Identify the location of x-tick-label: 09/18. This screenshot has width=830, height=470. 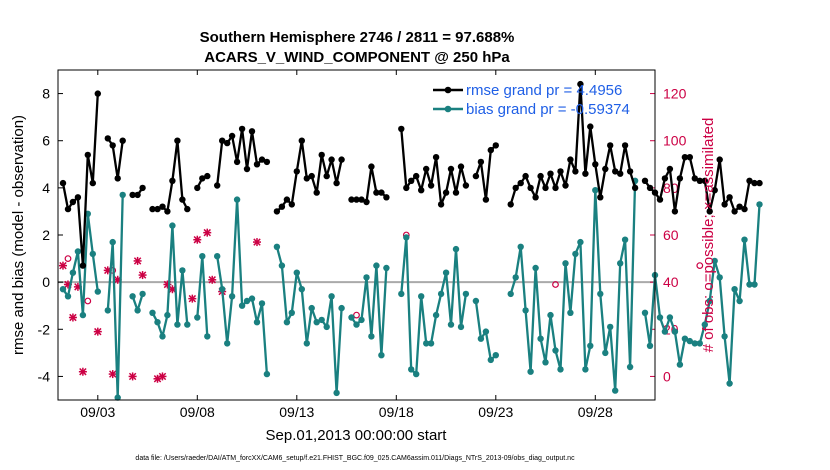
(396, 412).